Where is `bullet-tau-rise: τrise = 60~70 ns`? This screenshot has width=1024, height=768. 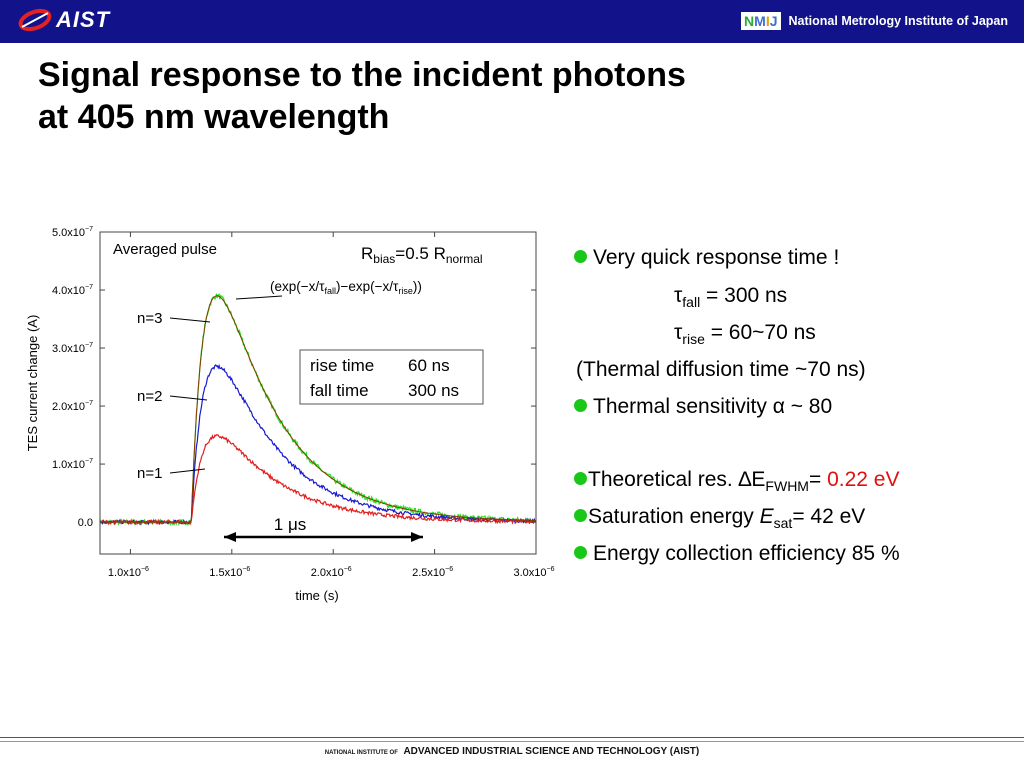
bullet-tau-rise: τrise = 60~70 ns is located at coordinates (745, 334).